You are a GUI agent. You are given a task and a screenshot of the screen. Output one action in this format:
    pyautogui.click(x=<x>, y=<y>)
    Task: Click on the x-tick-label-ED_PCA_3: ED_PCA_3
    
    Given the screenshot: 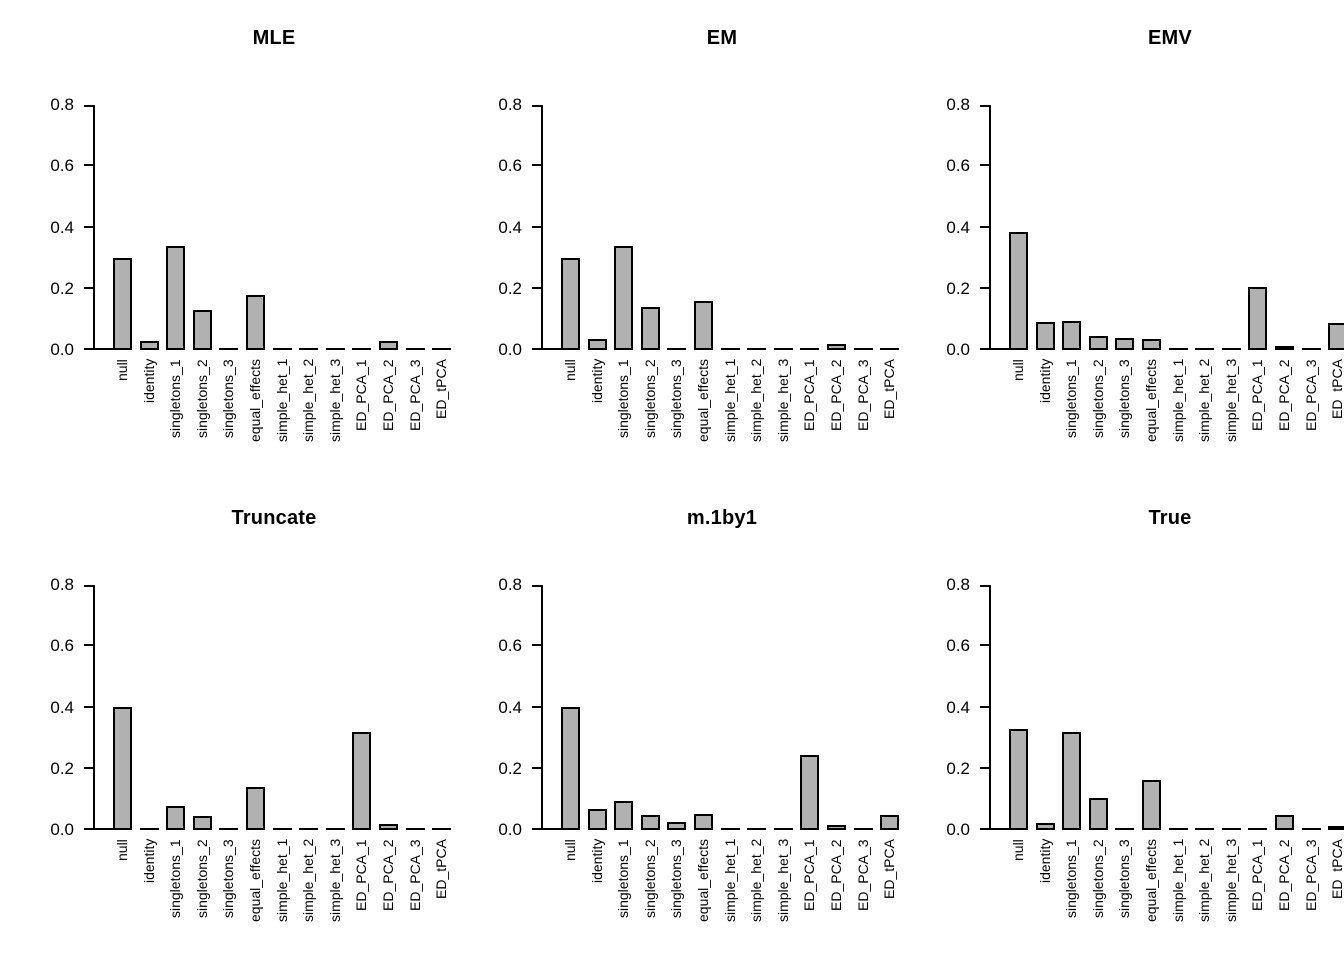 What is the action you would take?
    pyautogui.click(x=414, y=875)
    